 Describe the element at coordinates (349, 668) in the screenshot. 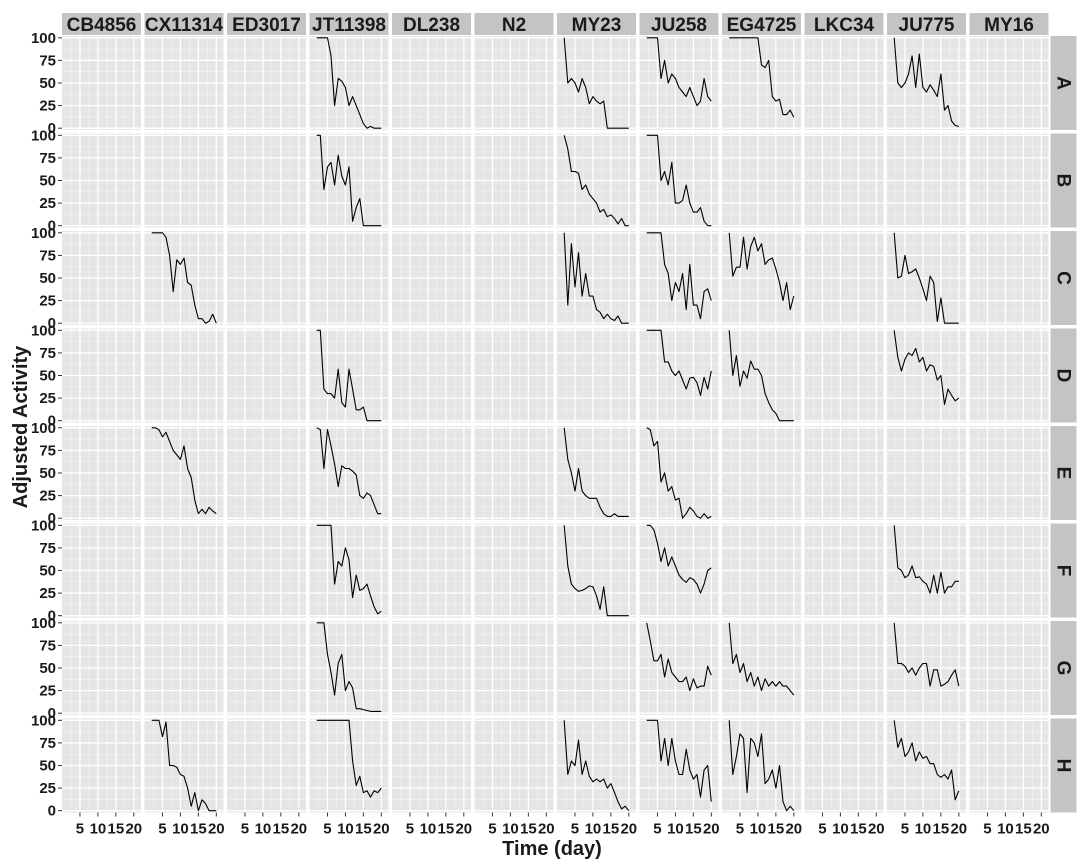

I see `panel-JT11398-G` at that location.